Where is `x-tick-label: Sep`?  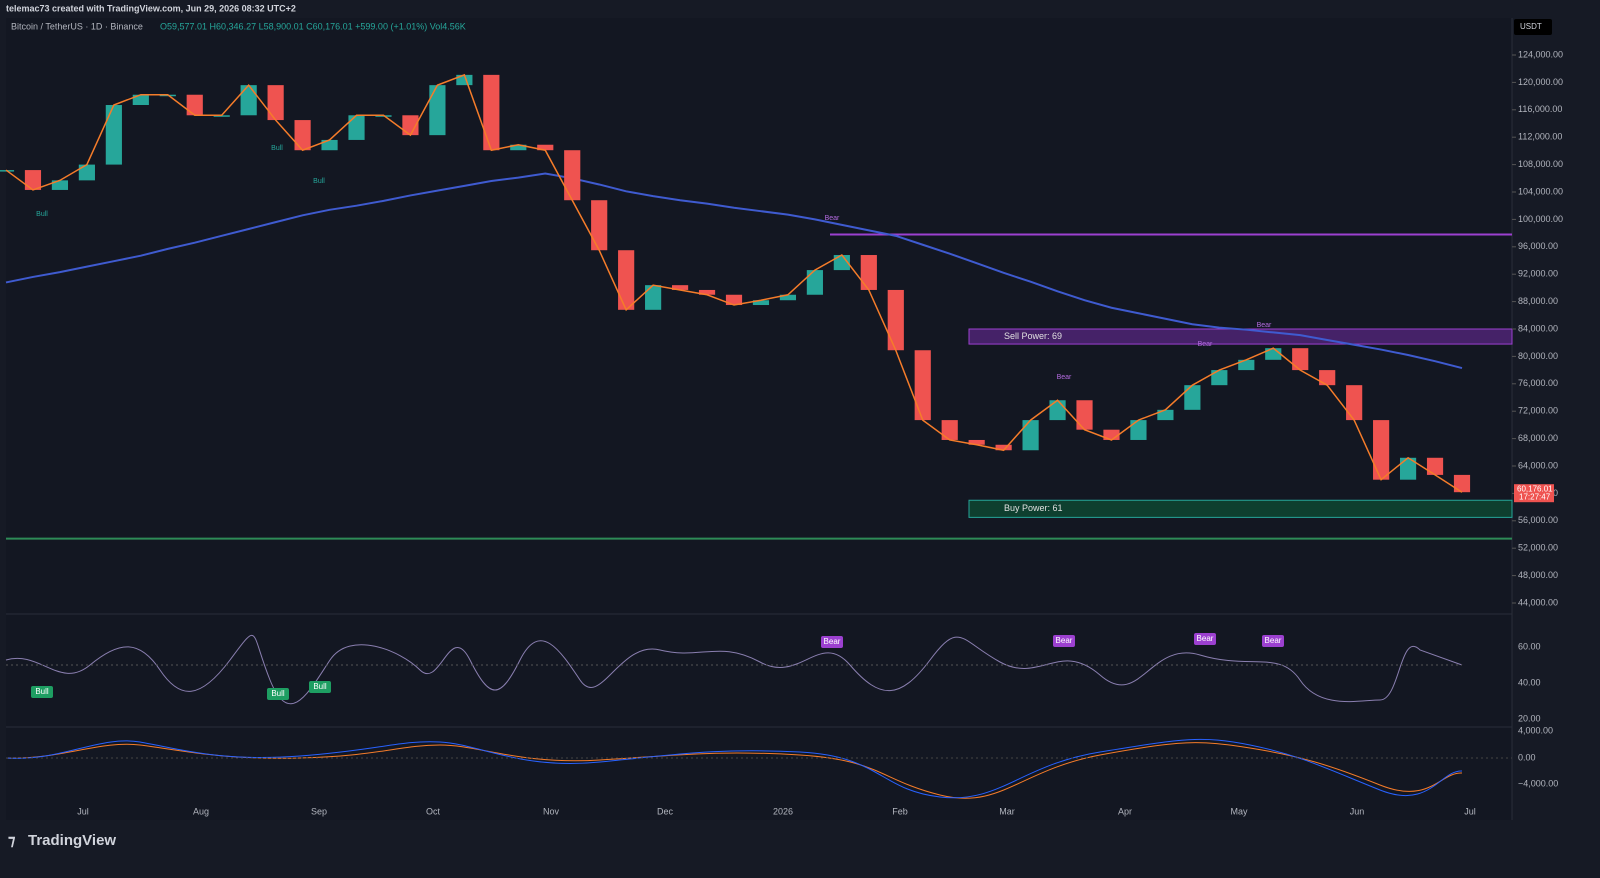 x-tick-label: Sep is located at coordinates (319, 811).